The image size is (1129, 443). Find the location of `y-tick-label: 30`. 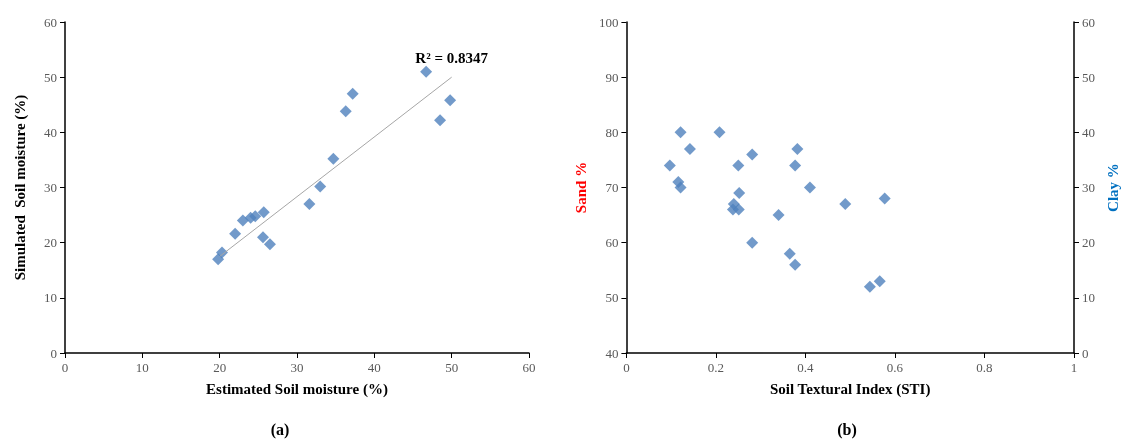

y-tick-label: 30 is located at coordinates (50, 187).